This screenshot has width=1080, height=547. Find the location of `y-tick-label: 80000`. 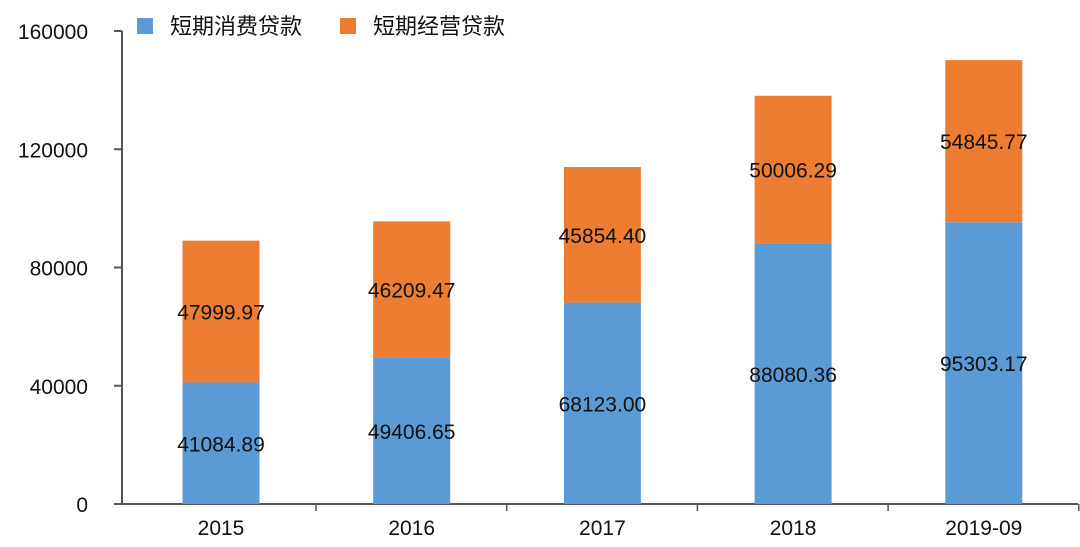

y-tick-label: 80000 is located at coordinates (59, 269).